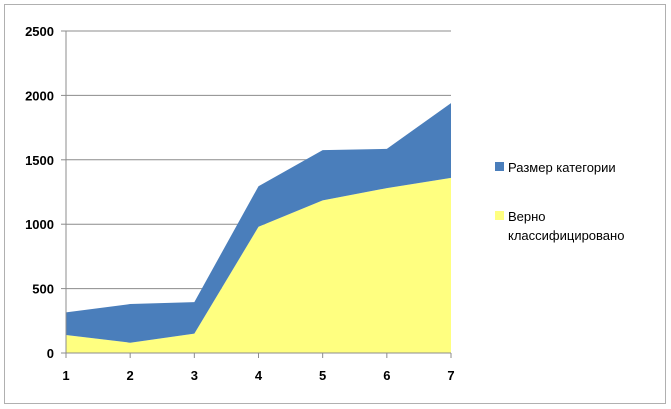 This screenshot has height=409, width=671. What do you see at coordinates (259, 375) in the screenshot?
I see `x-tick-label-4: 4` at bounding box center [259, 375].